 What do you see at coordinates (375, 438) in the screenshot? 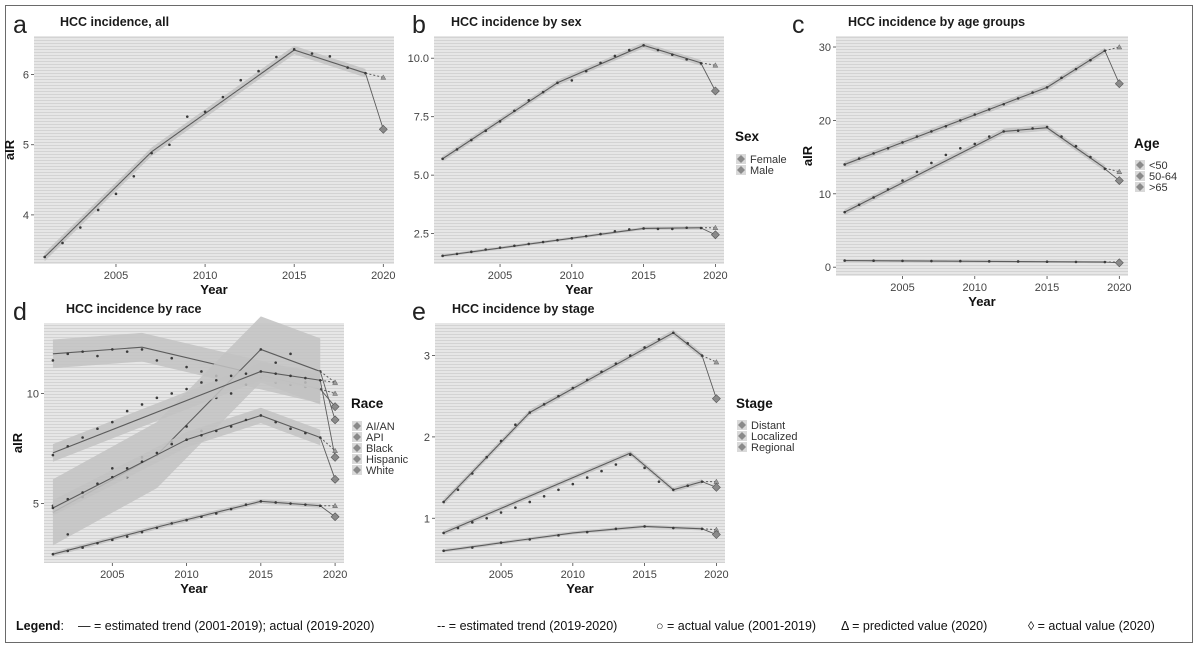
I see `legend-item-d: API` at bounding box center [375, 438].